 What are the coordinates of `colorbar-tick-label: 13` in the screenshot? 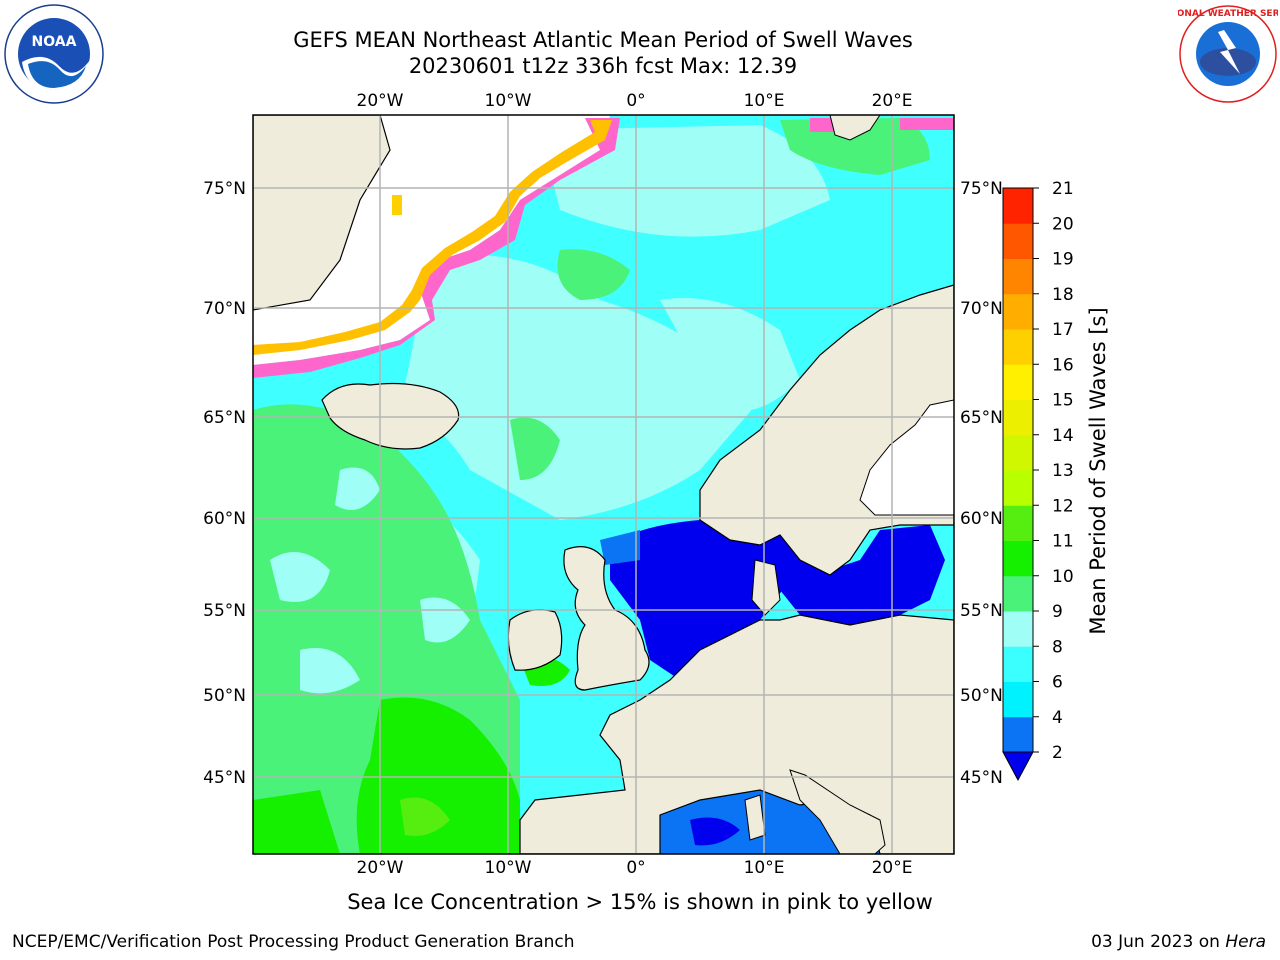 It's located at (1063, 471).